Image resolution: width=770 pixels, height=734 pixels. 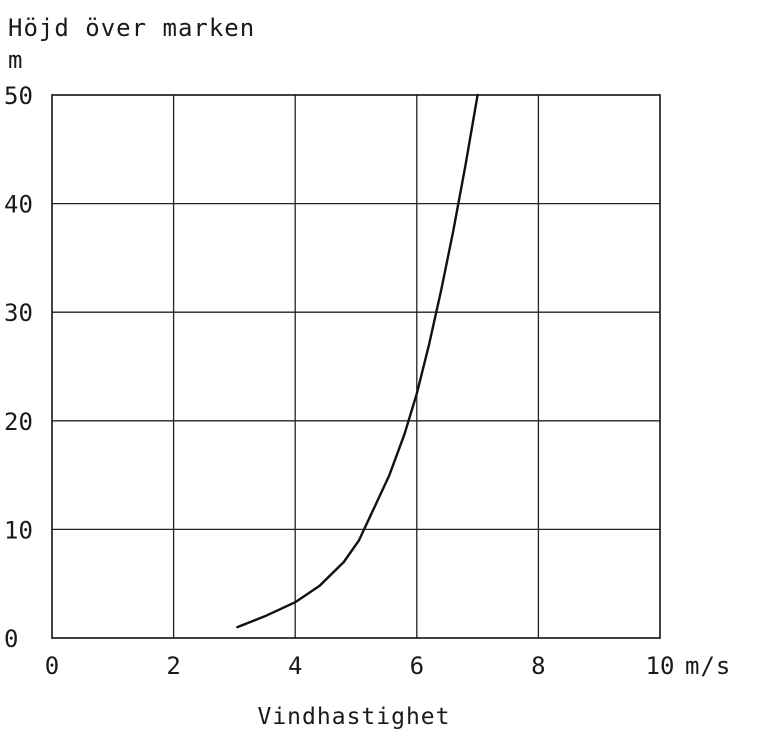 I want to click on y-tick-label-20: 20, so click(x=18, y=422).